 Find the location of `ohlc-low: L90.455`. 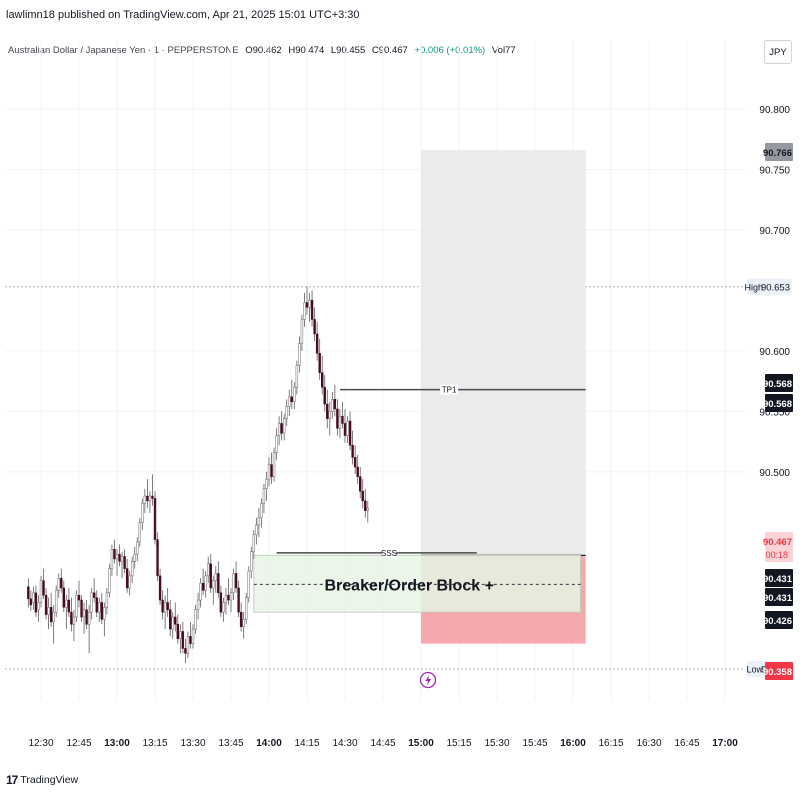

ohlc-low: L90.455 is located at coordinates (348, 50).